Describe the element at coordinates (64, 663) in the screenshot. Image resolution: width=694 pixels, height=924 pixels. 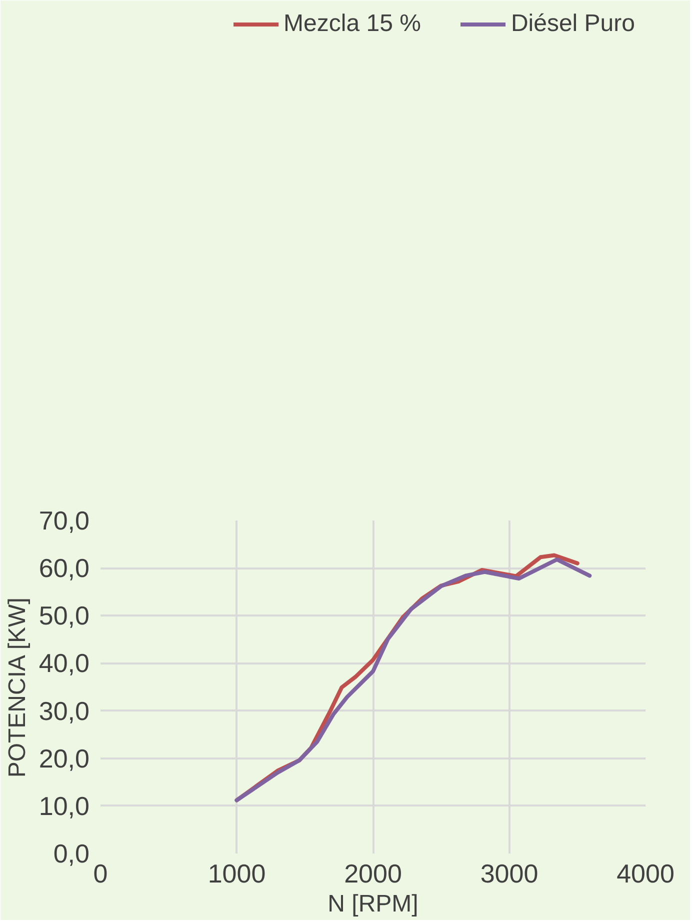
I see `y-tick-label: 40,0` at that location.